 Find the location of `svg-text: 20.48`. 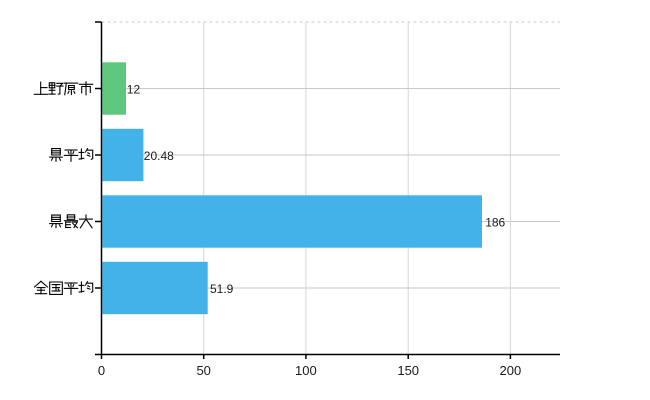

svg-text: 20.48 is located at coordinates (159, 156).